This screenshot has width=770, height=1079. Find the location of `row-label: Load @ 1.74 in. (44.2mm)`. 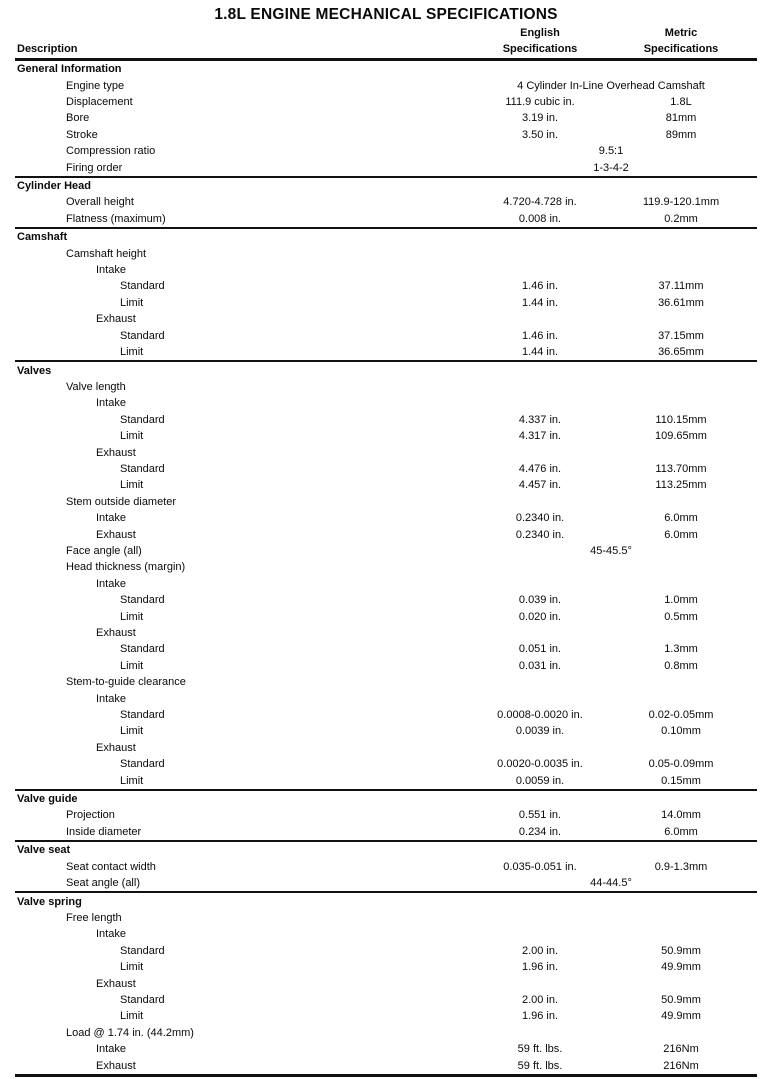

row-label: Load @ 1.74 in. (44.2mm) is located at coordinates (130, 1032).